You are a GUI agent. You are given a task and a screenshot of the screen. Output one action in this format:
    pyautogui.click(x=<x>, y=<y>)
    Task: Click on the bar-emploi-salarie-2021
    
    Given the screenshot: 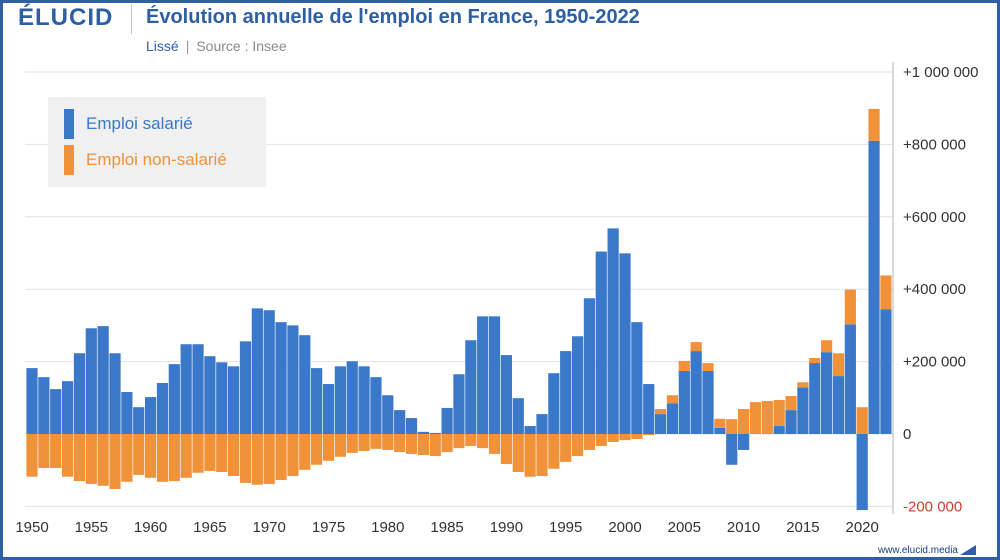 What is the action you would take?
    pyautogui.click(x=874, y=287)
    